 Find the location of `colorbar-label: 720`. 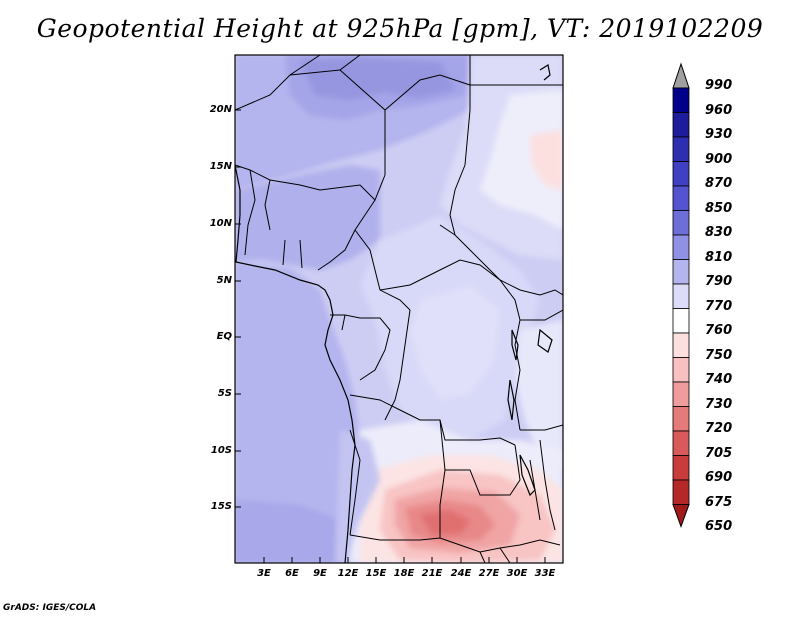

colorbar-label: 720 is located at coordinates (719, 428).